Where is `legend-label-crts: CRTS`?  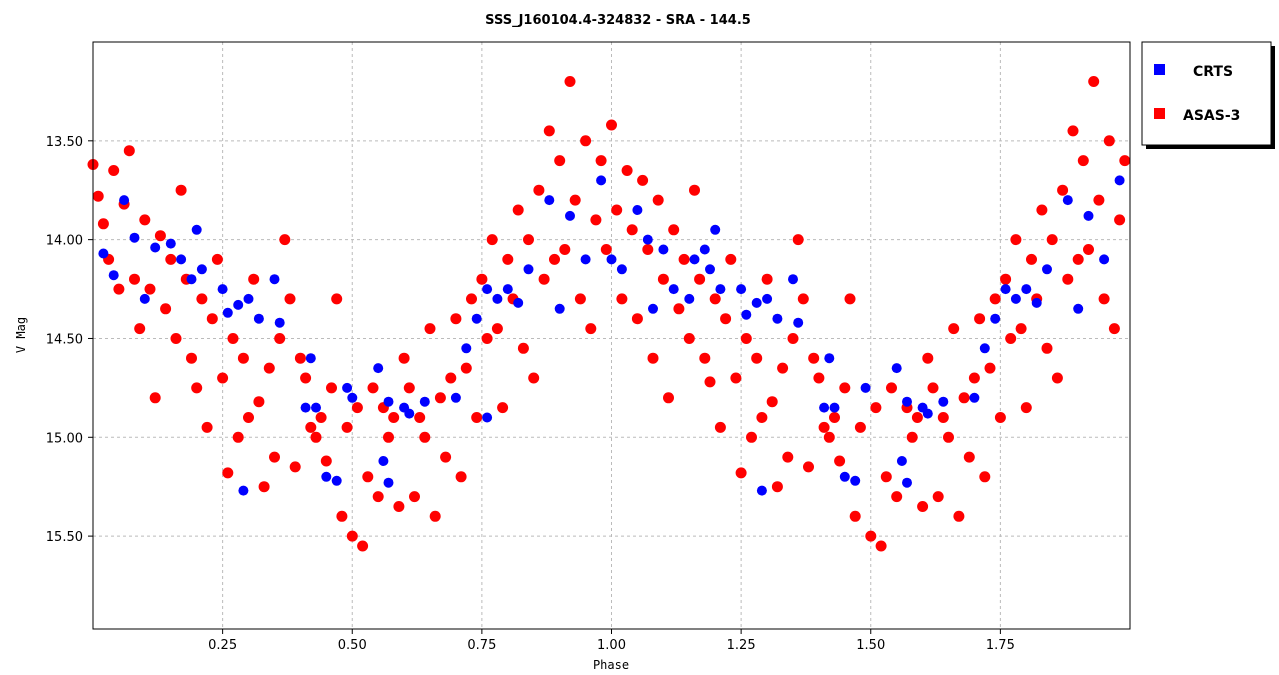 legend-label-crts: CRTS is located at coordinates (1213, 72).